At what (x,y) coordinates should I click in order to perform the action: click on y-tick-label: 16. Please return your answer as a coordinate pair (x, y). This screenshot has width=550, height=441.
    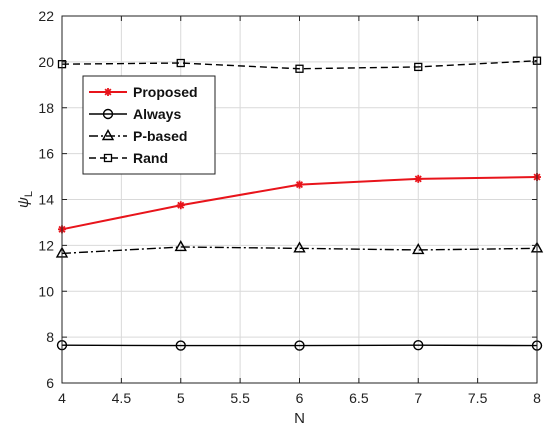
    Looking at the image, I should click on (46, 154).